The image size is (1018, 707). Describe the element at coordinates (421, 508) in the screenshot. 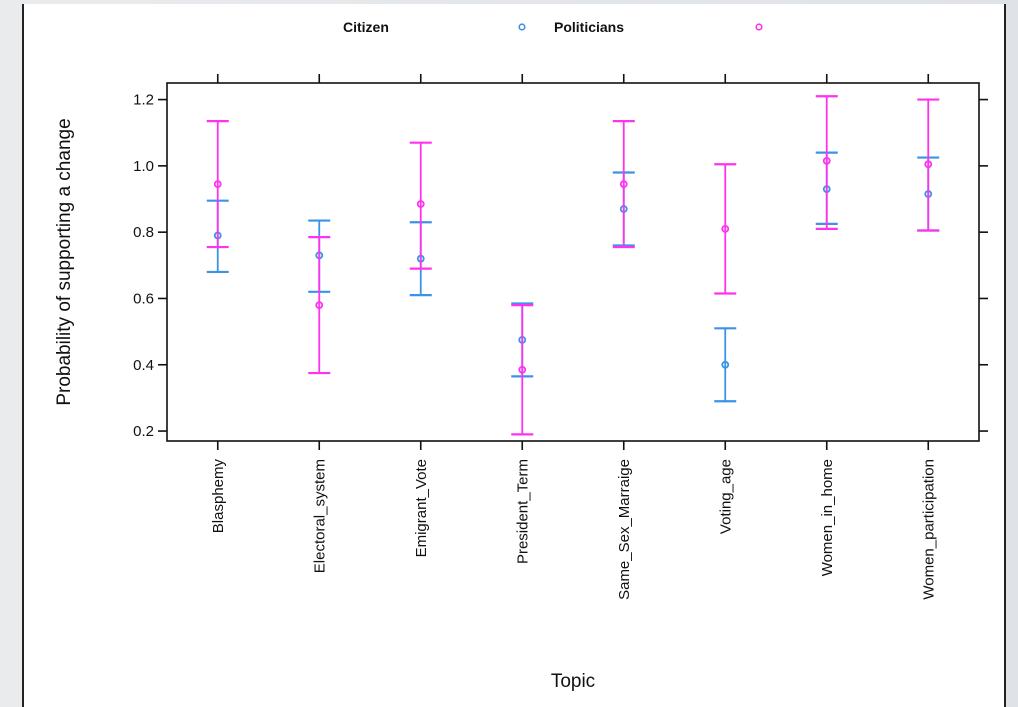

I see `x-tick-label: Emigrant_Vote` at that location.